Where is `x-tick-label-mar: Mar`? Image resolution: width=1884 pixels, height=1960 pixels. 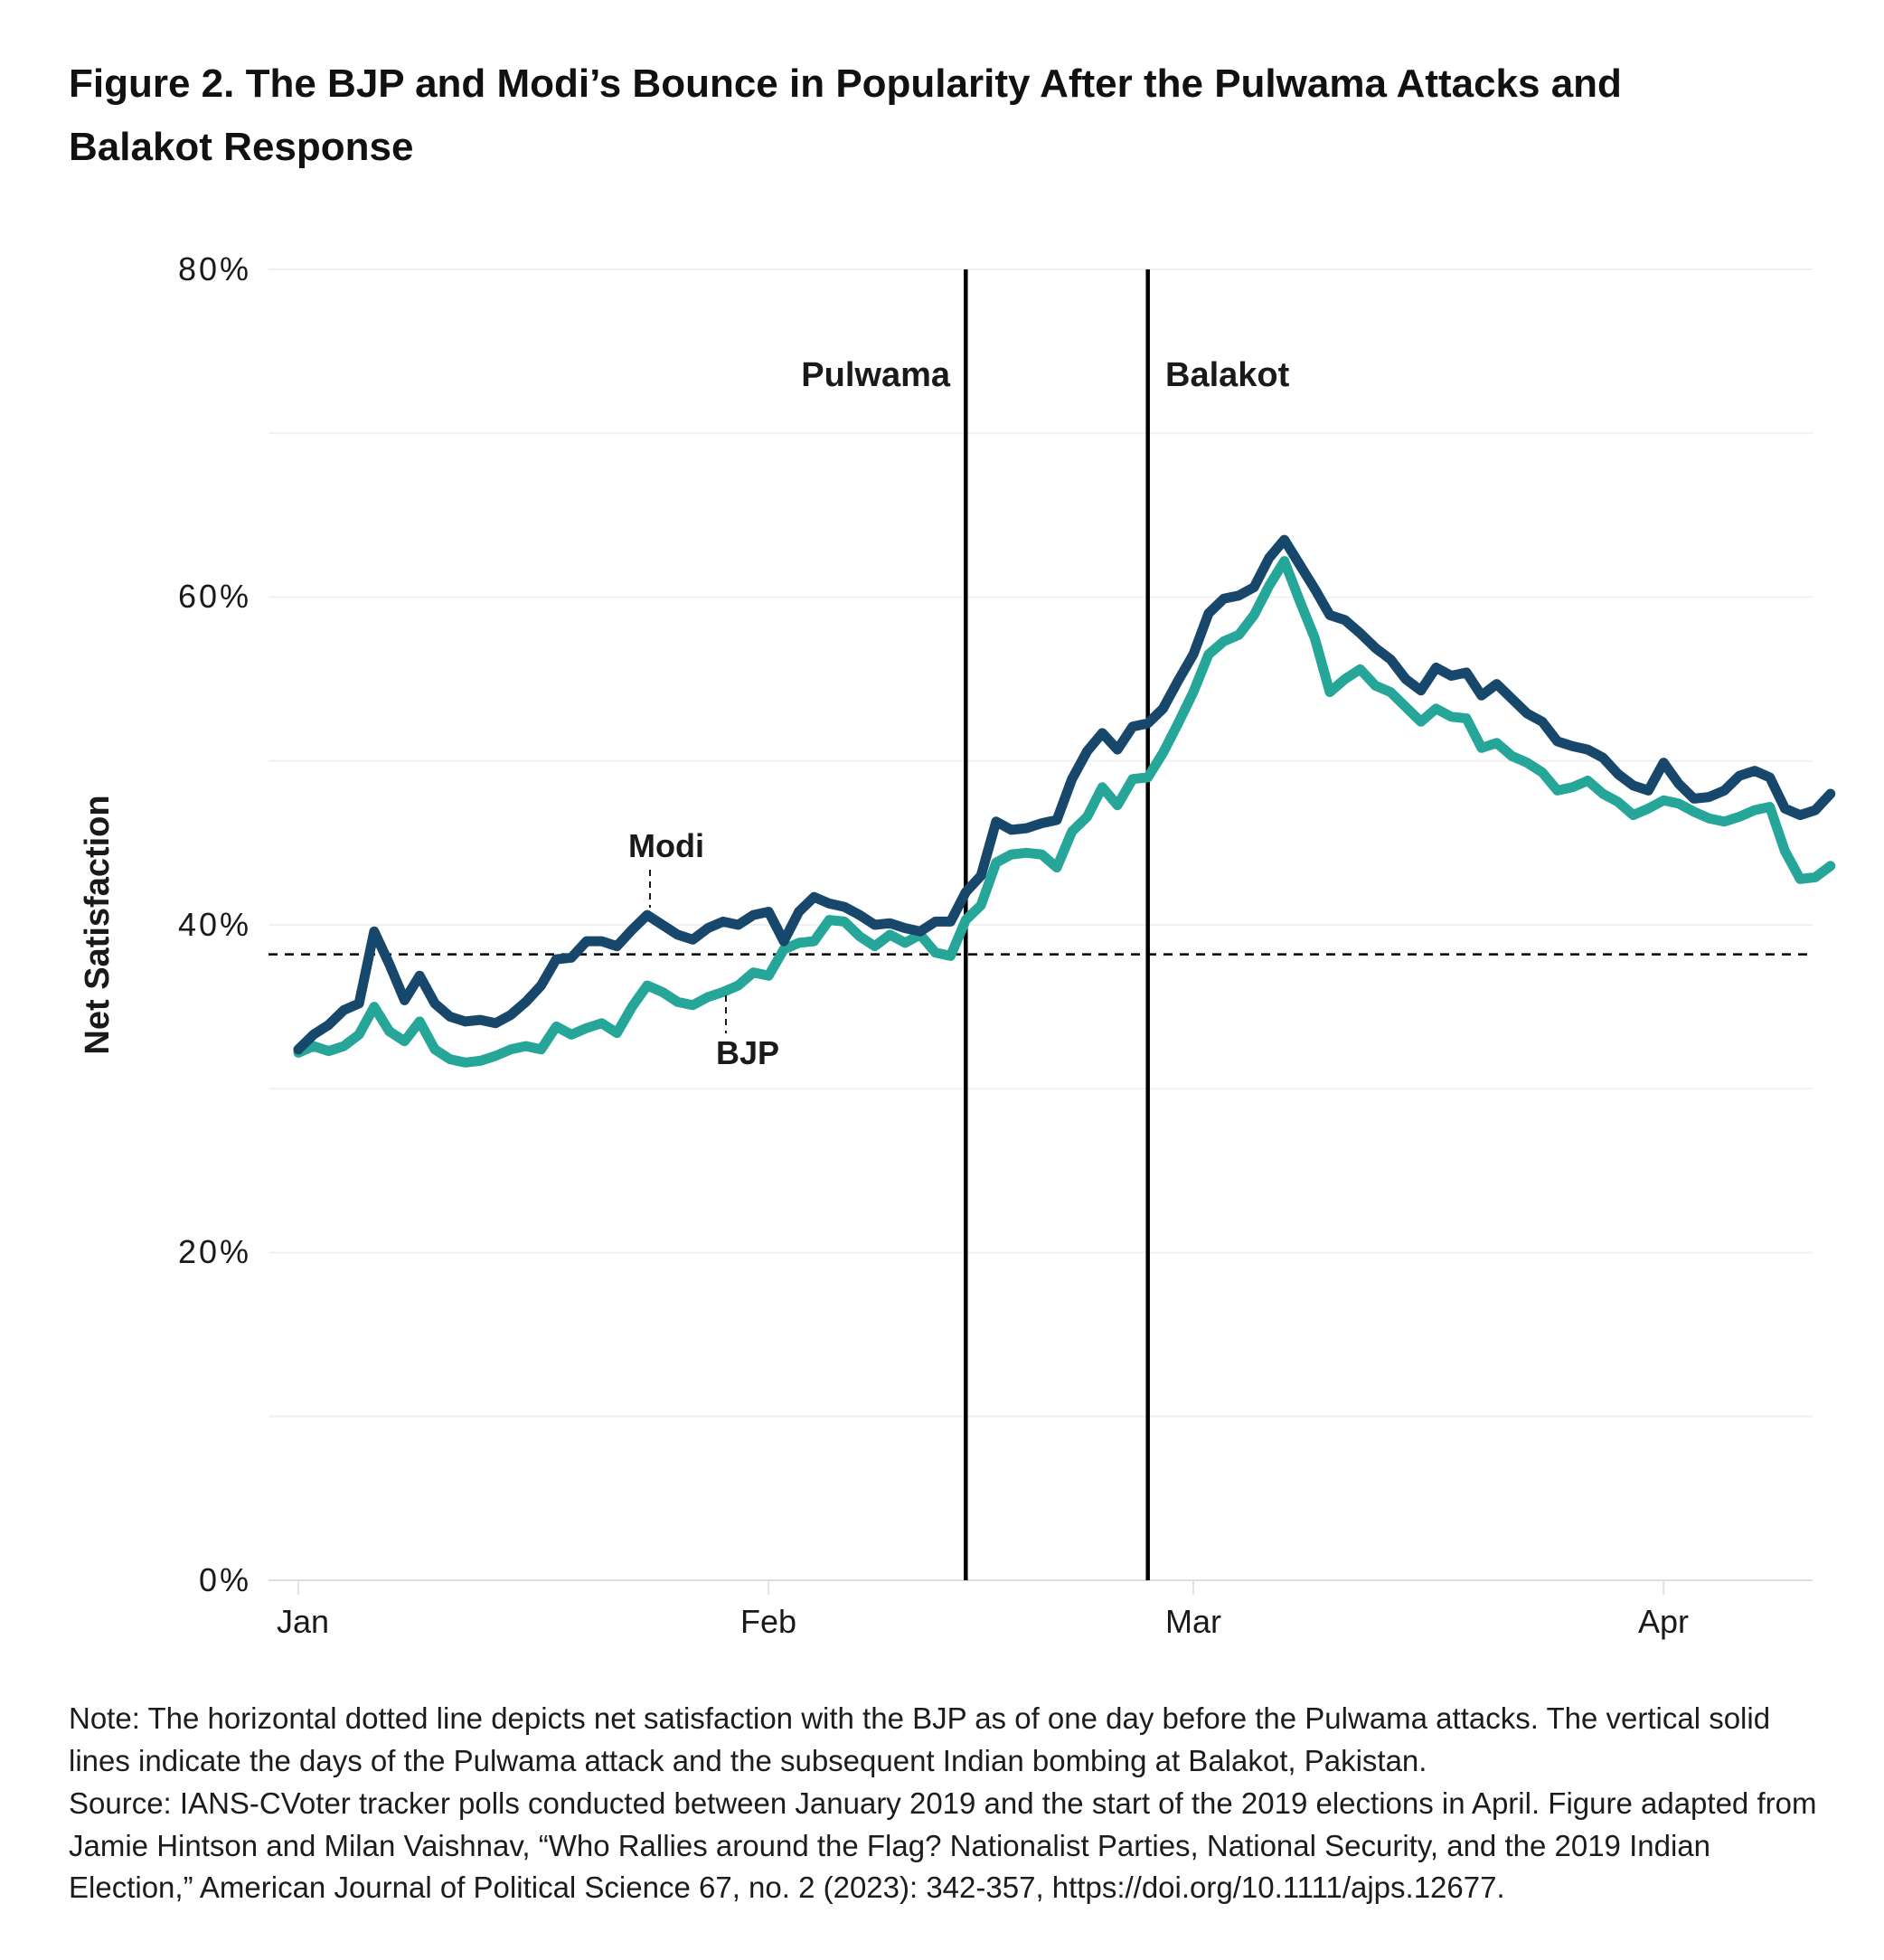 x-tick-label-mar: Mar is located at coordinates (1193, 1621).